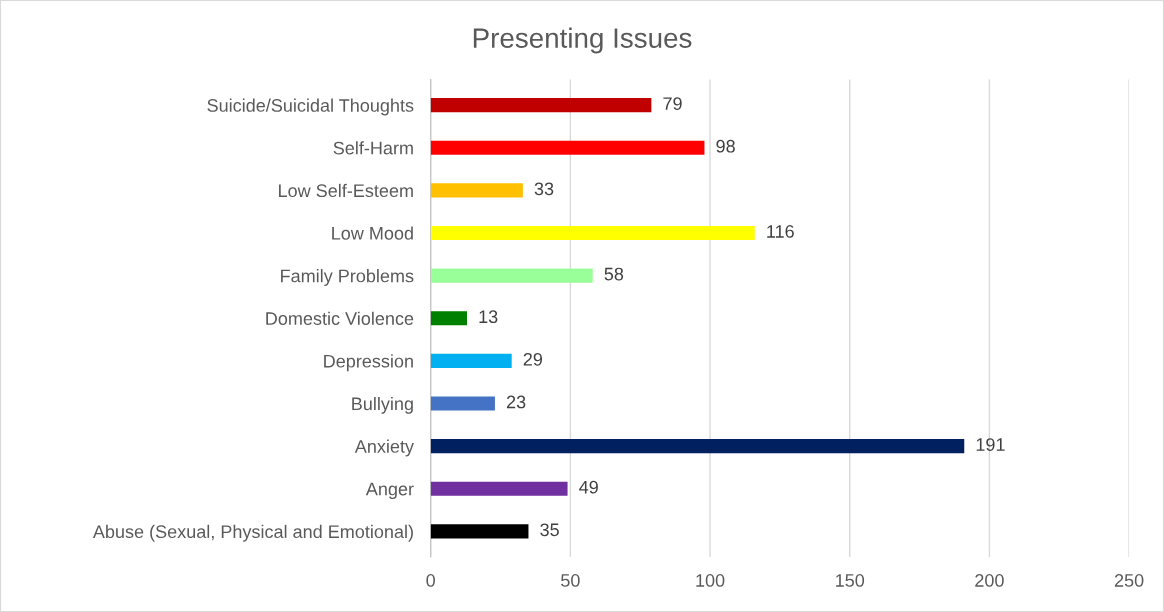 The height and width of the screenshot is (612, 1164). What do you see at coordinates (340, 318) in the screenshot?
I see `y-tick-label: Domestic Violence` at bounding box center [340, 318].